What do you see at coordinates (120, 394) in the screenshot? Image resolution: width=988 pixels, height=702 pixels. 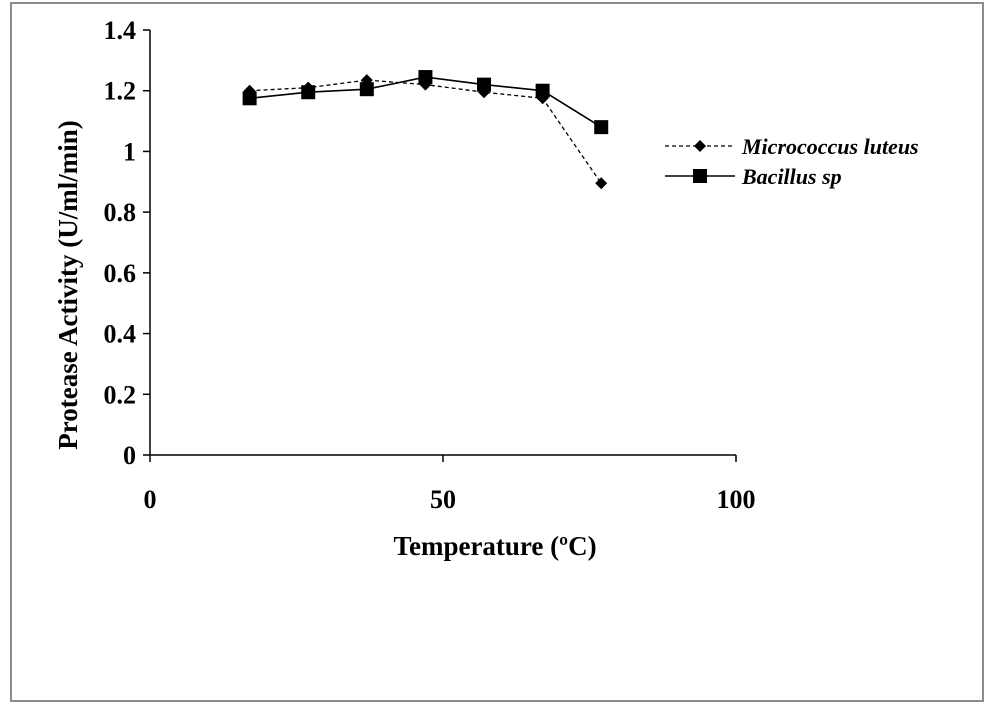 I see `y-tick-label: 0.2` at bounding box center [120, 394].